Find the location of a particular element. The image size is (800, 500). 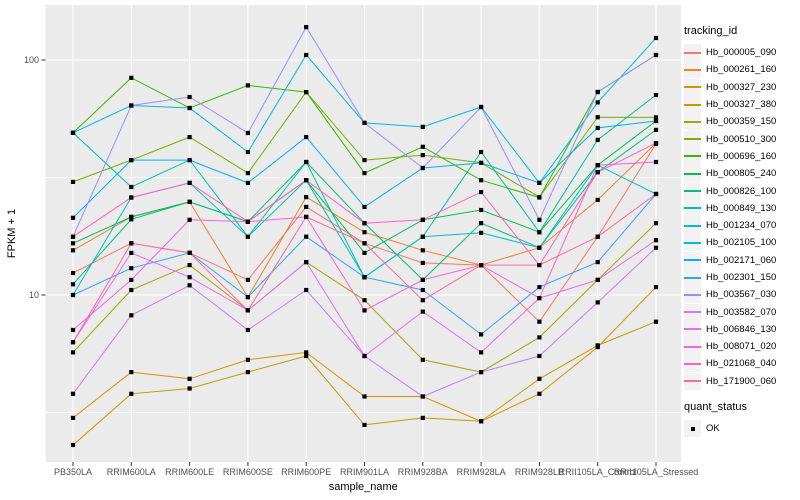

legend-item-Hb_000261_160: Hb_000261_160 is located at coordinates (741, 70).